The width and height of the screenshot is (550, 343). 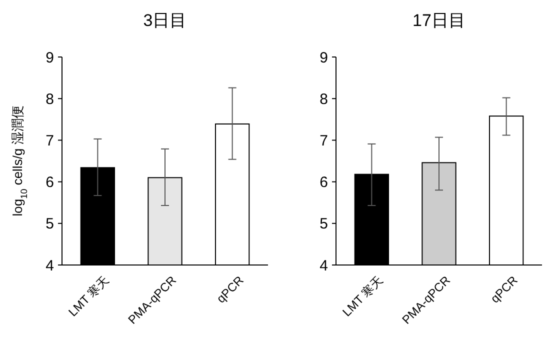 What do you see at coordinates (165, 20) in the screenshot?
I see `chart-title: 3日目` at bounding box center [165, 20].